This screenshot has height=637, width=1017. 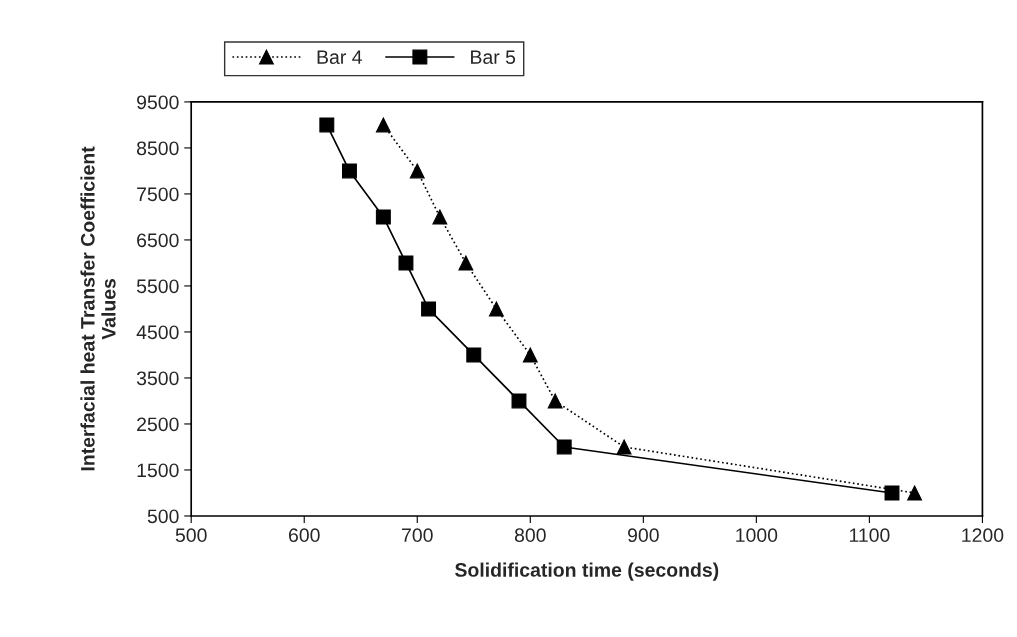 What do you see at coordinates (339, 57) in the screenshot?
I see `legend-label: Bar 4` at bounding box center [339, 57].